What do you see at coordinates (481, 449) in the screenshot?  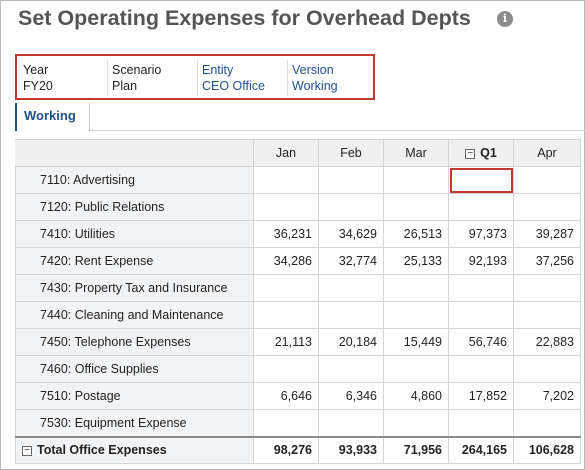 I see `total-cell-q1: 264,165` at bounding box center [481, 449].